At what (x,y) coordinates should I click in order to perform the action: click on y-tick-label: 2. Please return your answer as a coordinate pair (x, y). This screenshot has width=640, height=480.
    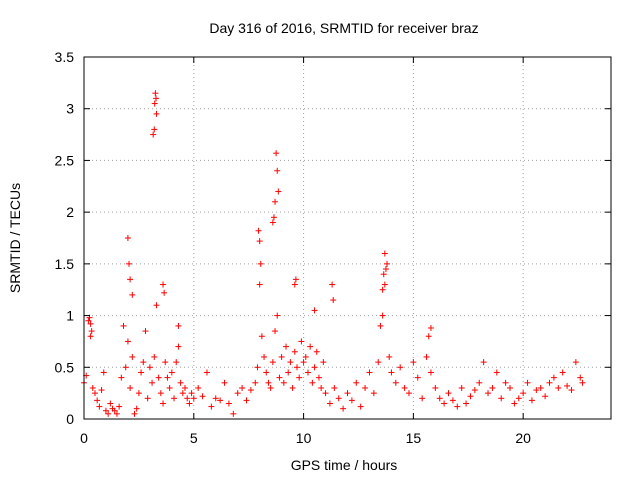
    Looking at the image, I should click on (70, 212).